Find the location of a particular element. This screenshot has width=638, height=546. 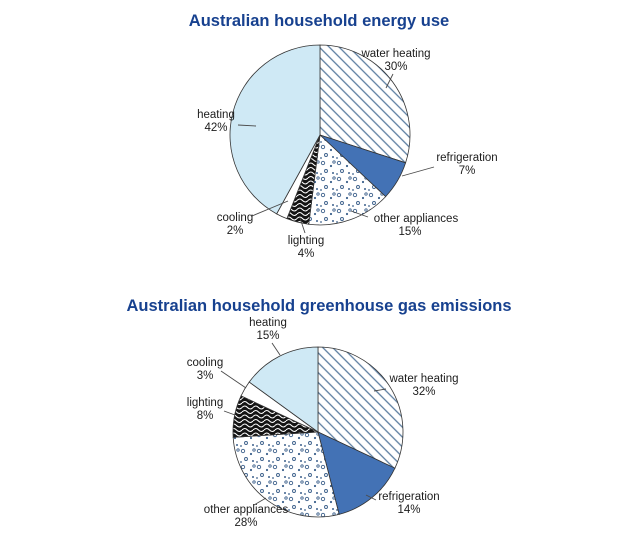

label-emissions-cooling: cooling is located at coordinates (205, 363).